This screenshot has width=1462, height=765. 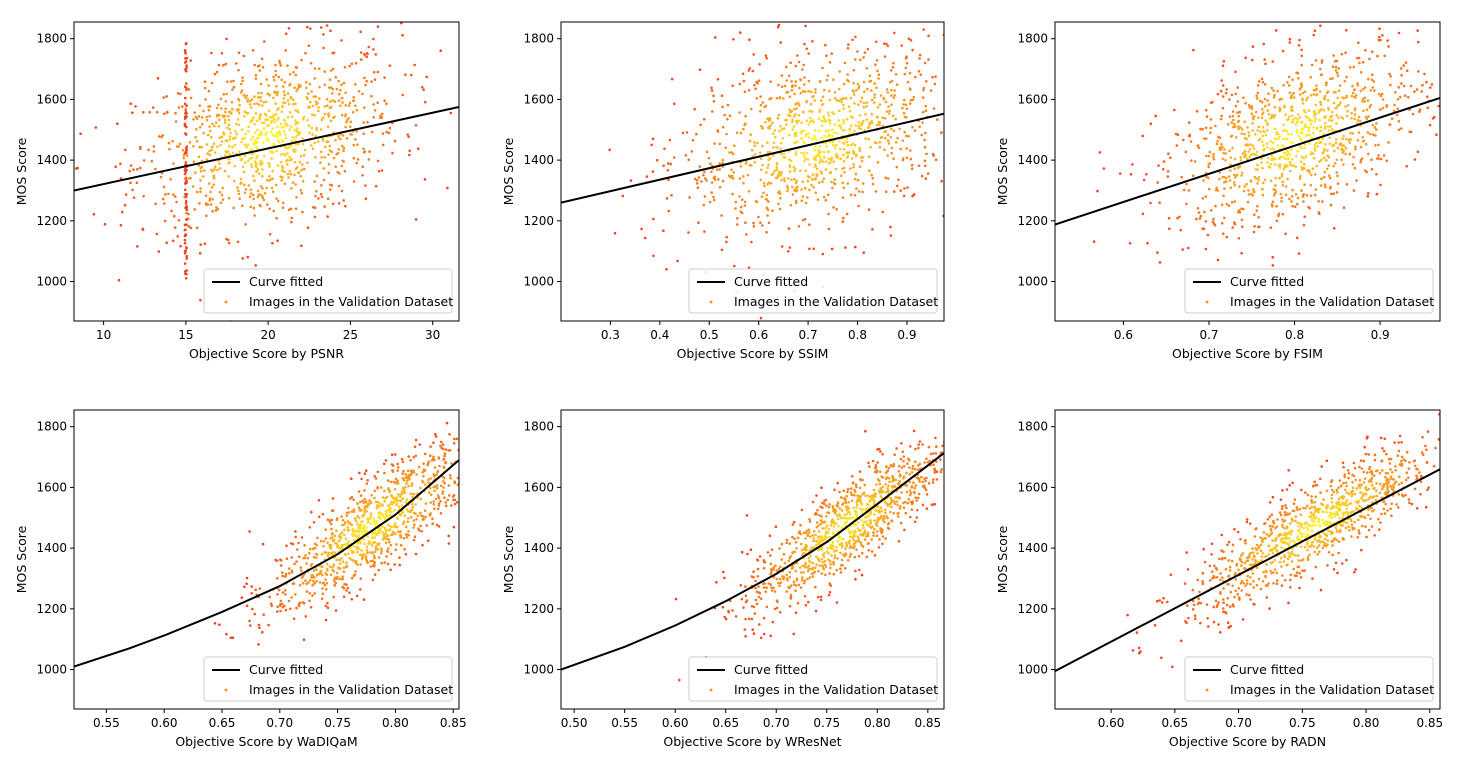 What do you see at coordinates (711, 302) in the screenshot?
I see `legend-point-swatch` at bounding box center [711, 302].